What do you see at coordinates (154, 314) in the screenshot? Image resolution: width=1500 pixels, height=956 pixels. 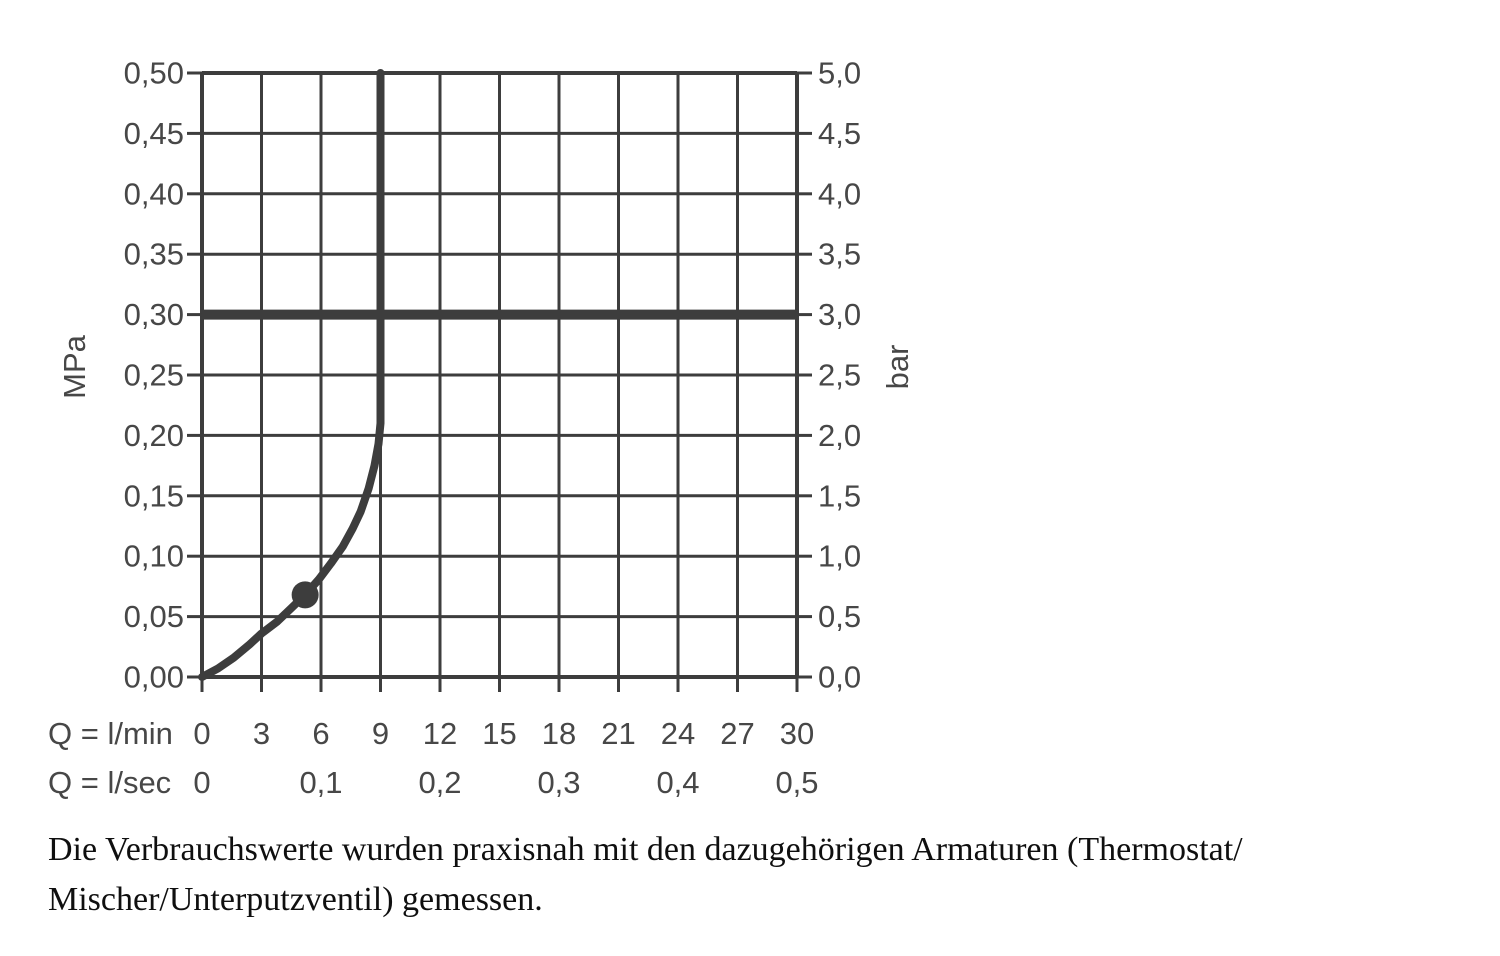 I see `y-left-tick-label: 0,30` at bounding box center [154, 314].